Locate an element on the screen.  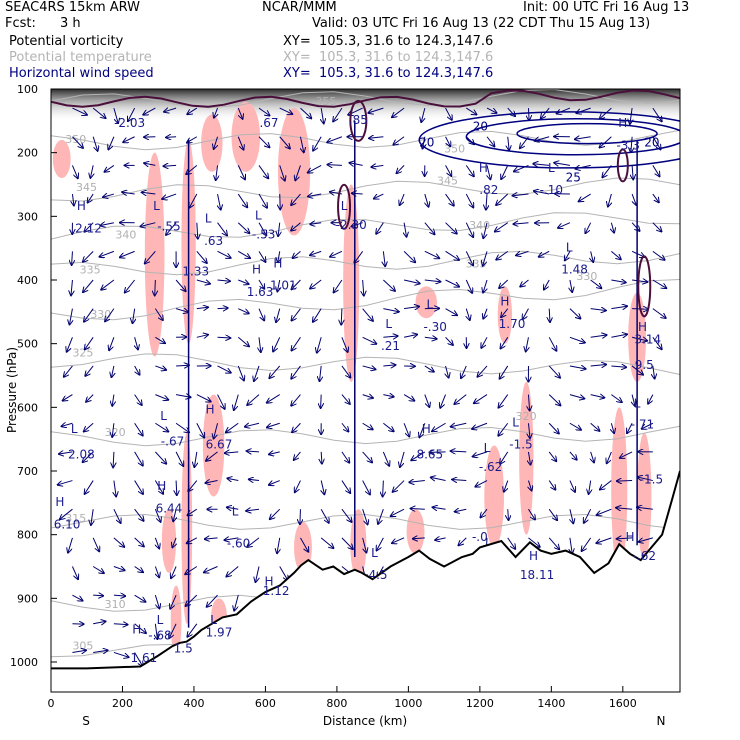
y-tick-label: 800 is located at coordinates (27, 535).